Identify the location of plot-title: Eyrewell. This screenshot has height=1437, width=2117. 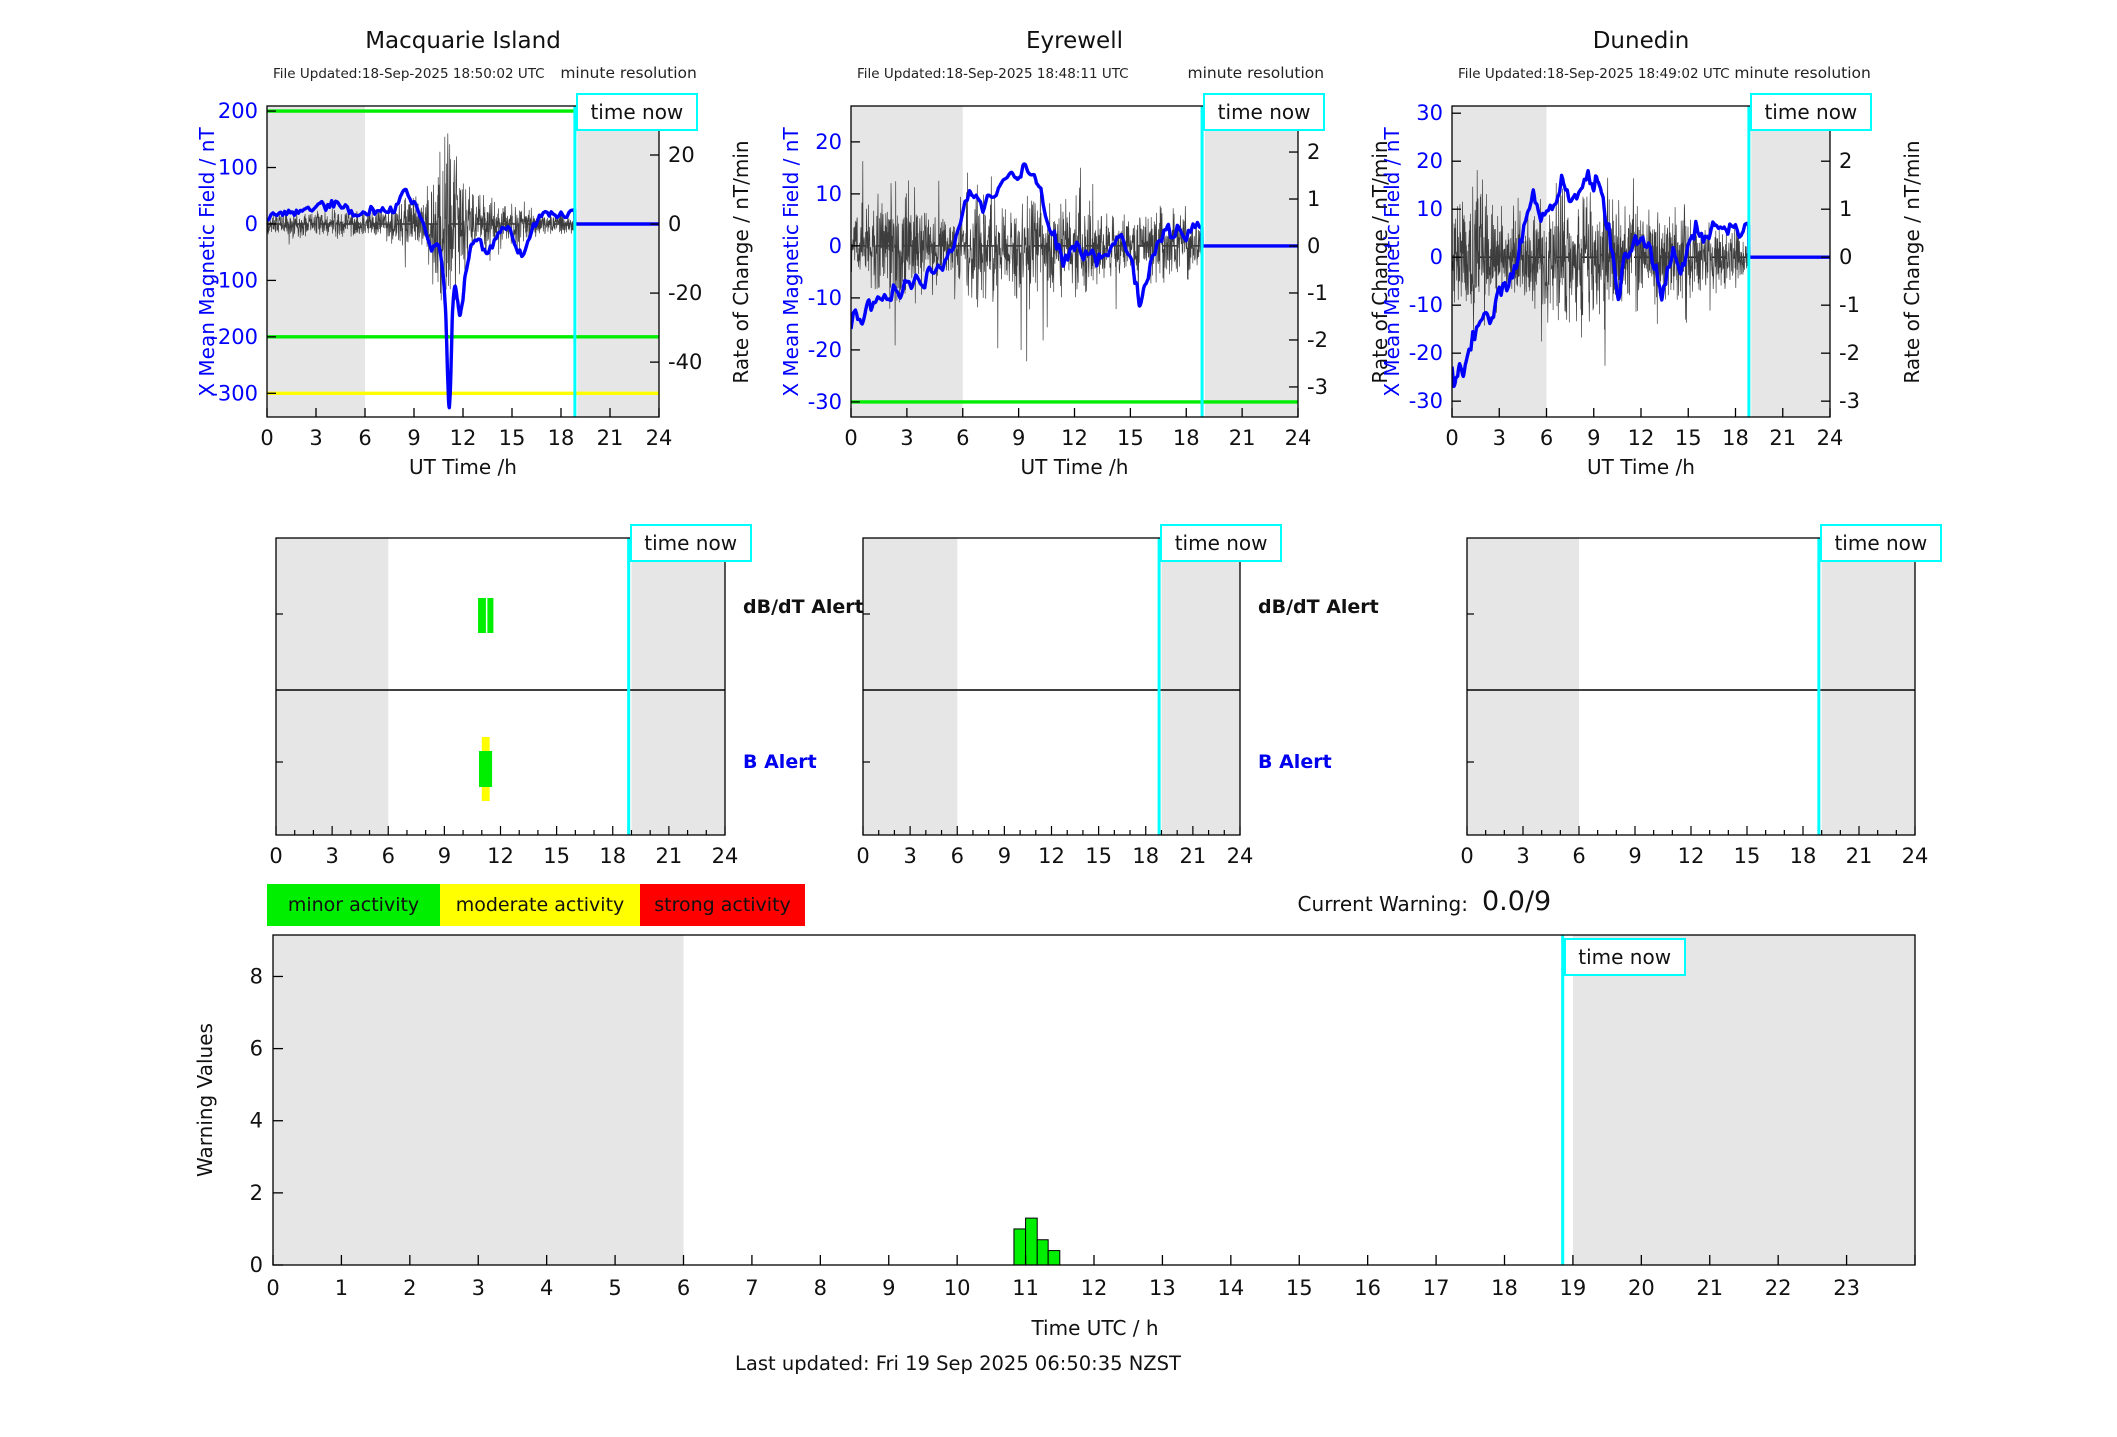
(1074, 41).